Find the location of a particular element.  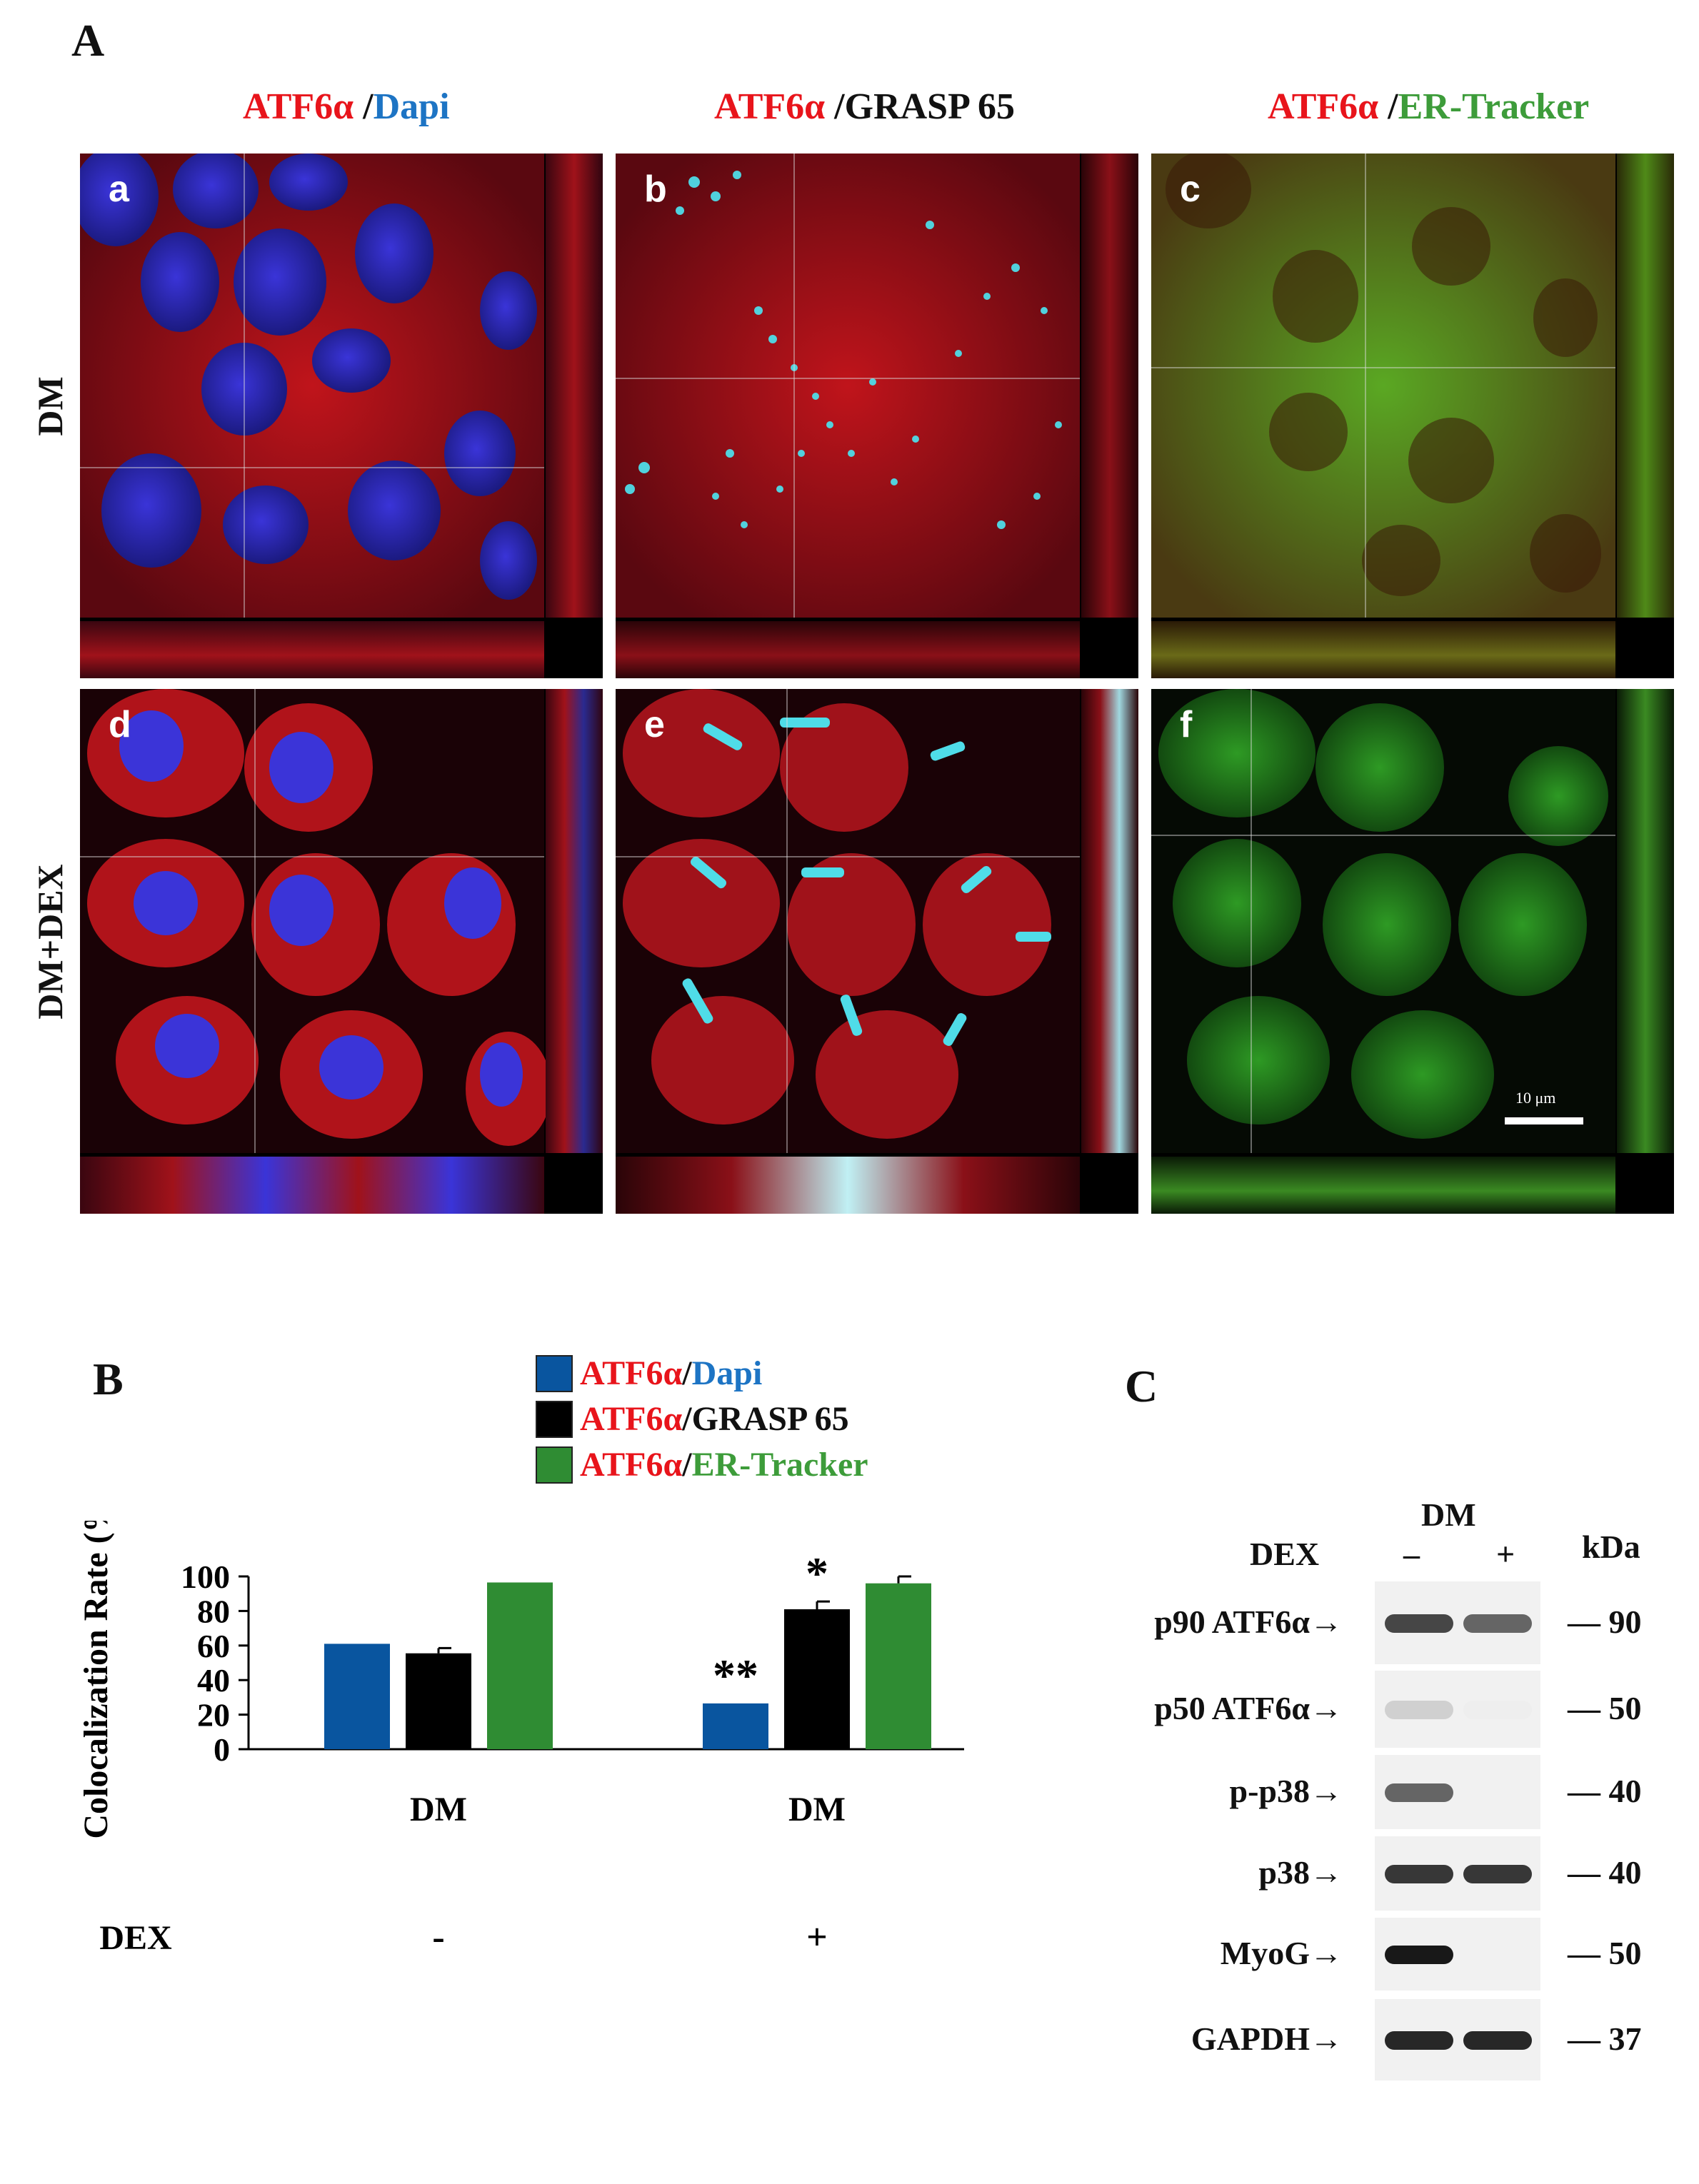

blot-kda: — 90 is located at coordinates (1605, 1622).